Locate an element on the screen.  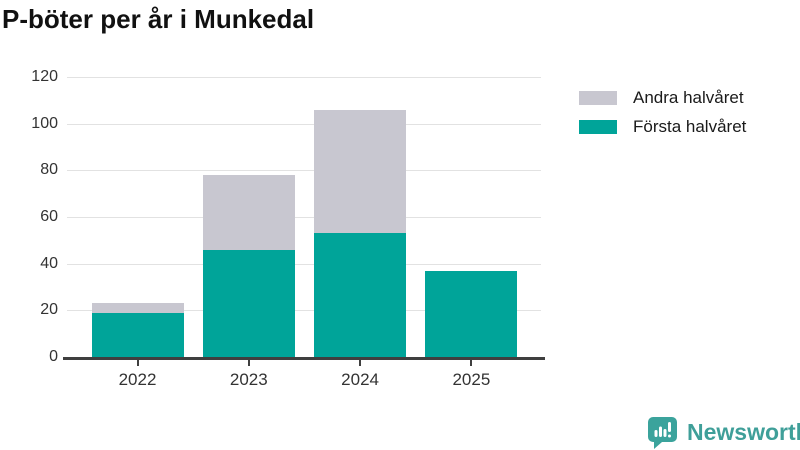
newsworthy-wordmark: Newsworthy is located at coordinates (743, 432).